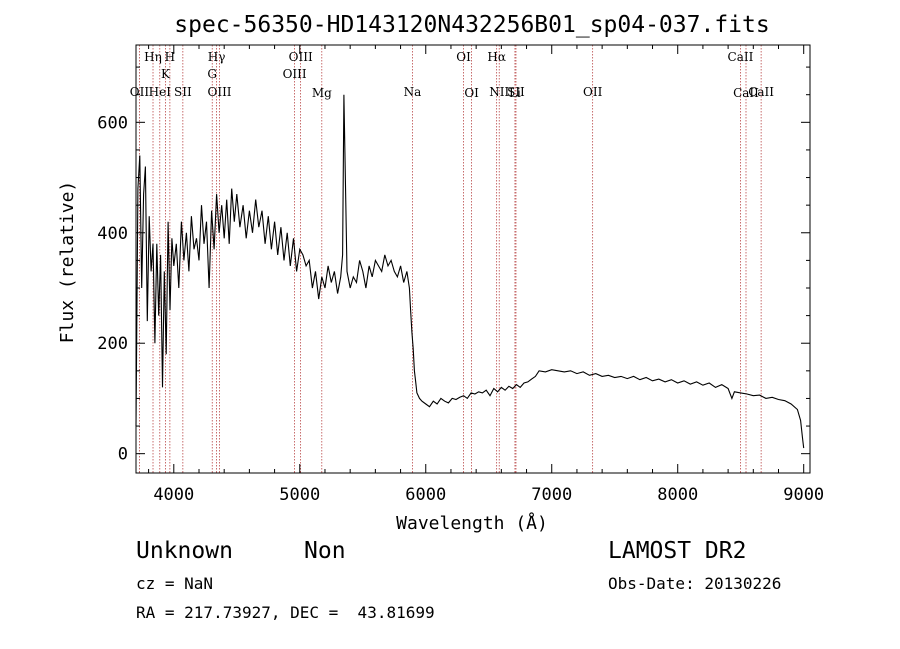  Describe the element at coordinates (112, 123) in the screenshot. I see `y-tick-label: 600` at that location.